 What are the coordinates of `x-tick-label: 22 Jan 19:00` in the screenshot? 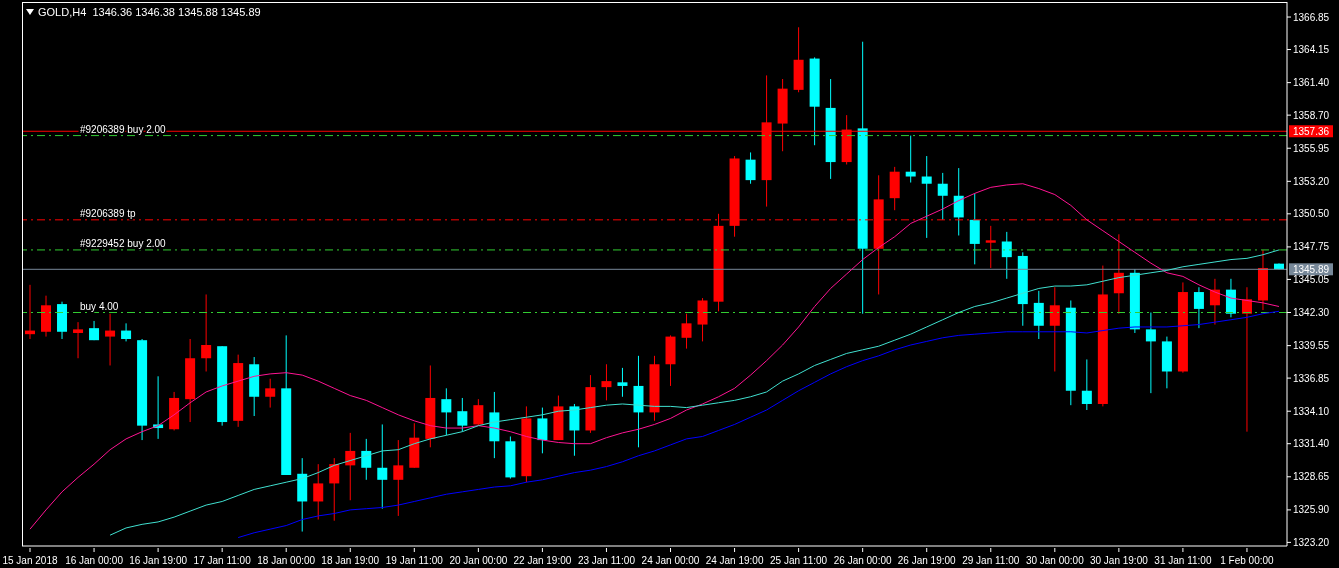 It's located at (542, 560).